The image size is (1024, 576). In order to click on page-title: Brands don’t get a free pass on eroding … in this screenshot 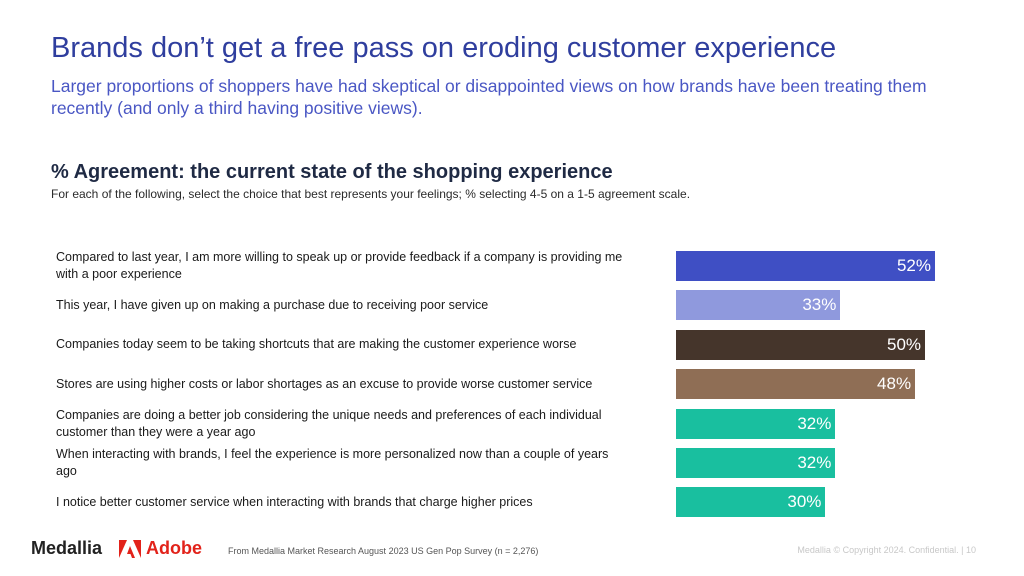, I will do `click(444, 48)`.